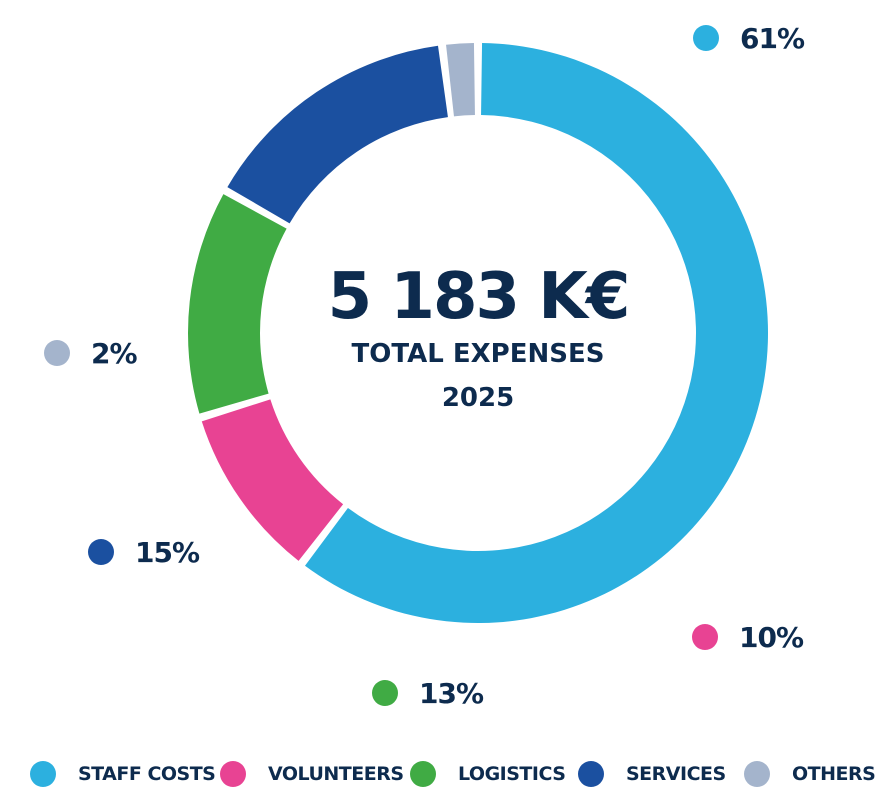 The image size is (892, 806). Describe the element at coordinates (337, 134) in the screenshot. I see `slice-services` at that location.